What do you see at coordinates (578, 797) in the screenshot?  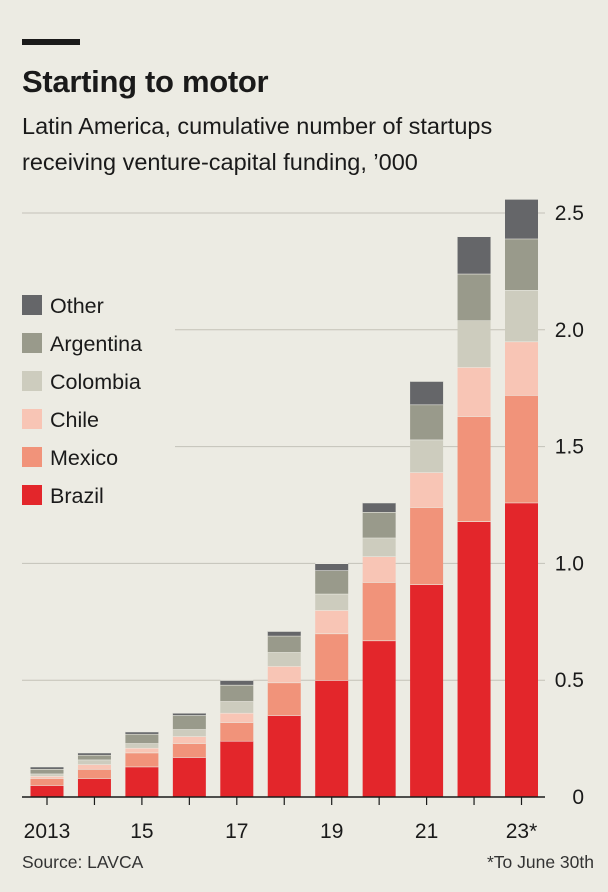 I see `y-tick-label: 0` at bounding box center [578, 797].